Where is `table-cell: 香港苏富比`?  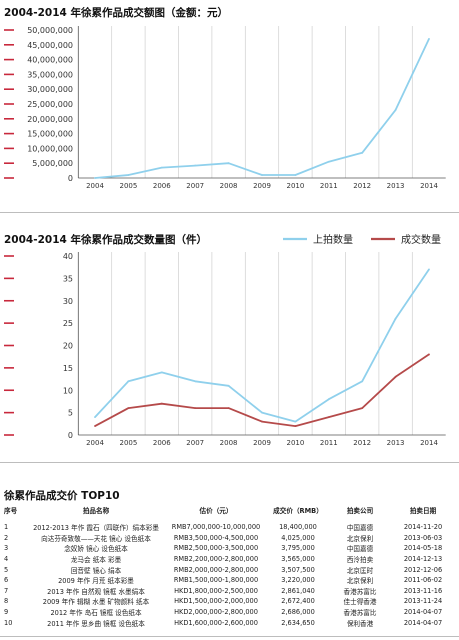 table-cell: 香港苏富比 is located at coordinates (360, 613).